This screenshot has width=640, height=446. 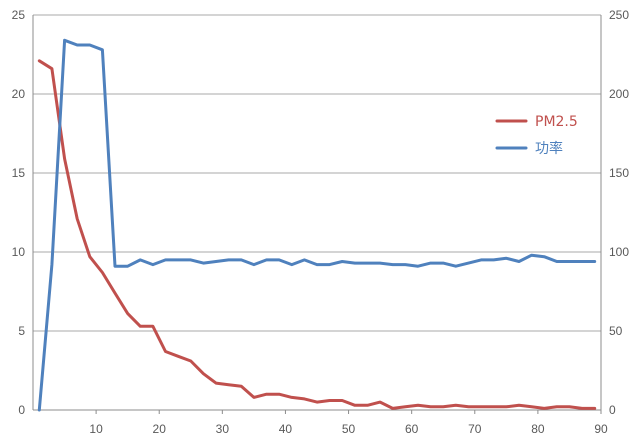 What do you see at coordinates (619, 94) in the screenshot?
I see `y-right-tick-label: 200` at bounding box center [619, 94].